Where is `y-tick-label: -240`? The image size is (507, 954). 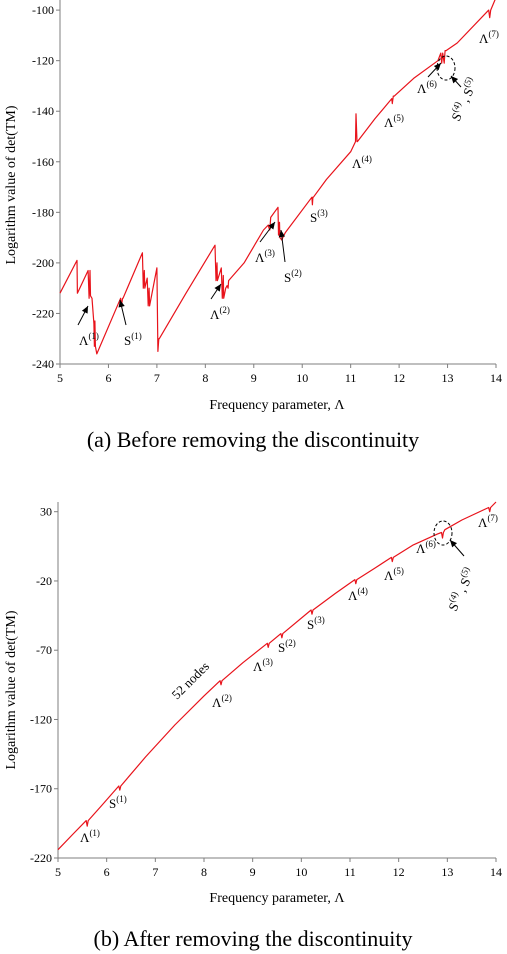 y-tick-label: -240 is located at coordinates (43, 364).